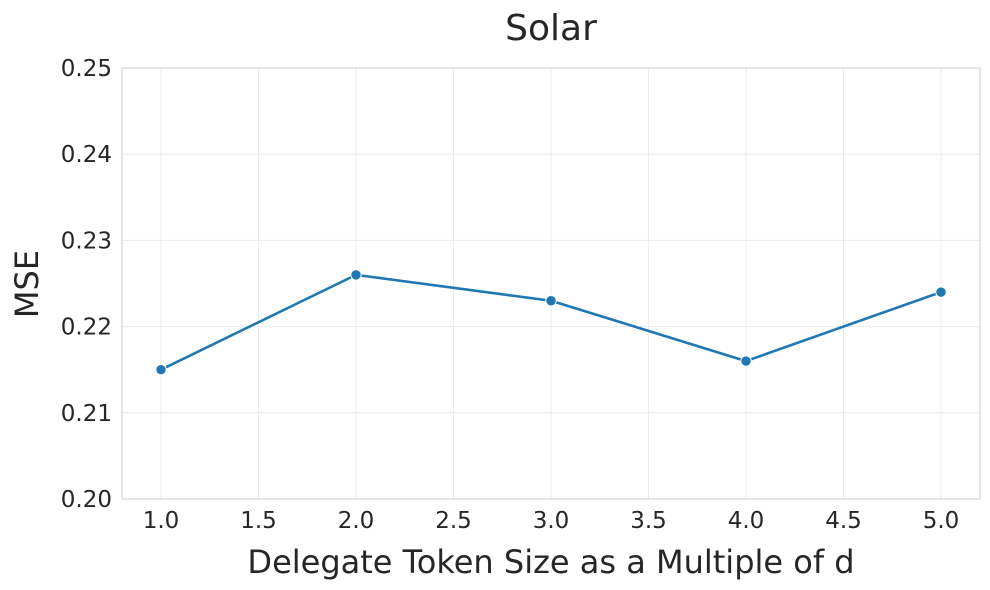  Describe the element at coordinates (843, 521) in the screenshot. I see `x-tick-label: 4.5` at that location.